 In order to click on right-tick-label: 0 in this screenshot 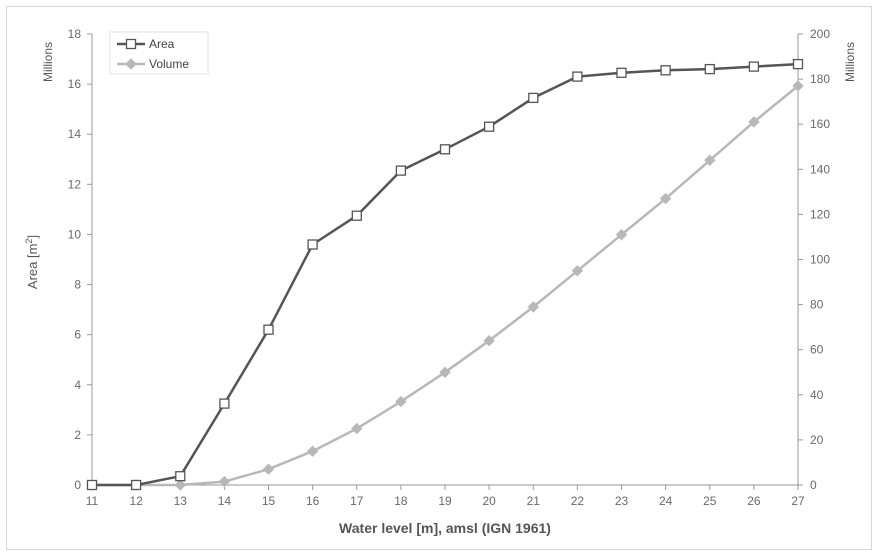, I will do `click(813, 485)`.